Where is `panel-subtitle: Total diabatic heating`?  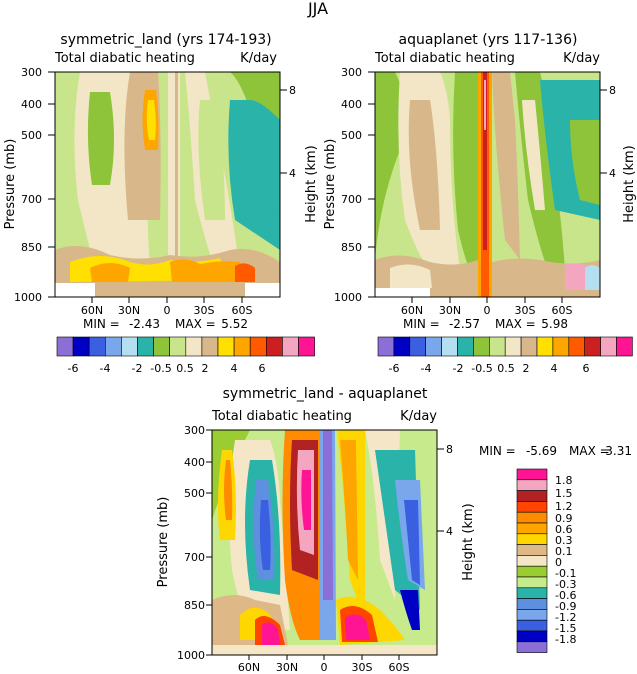 panel-subtitle: Total diabatic heating is located at coordinates (124, 58).